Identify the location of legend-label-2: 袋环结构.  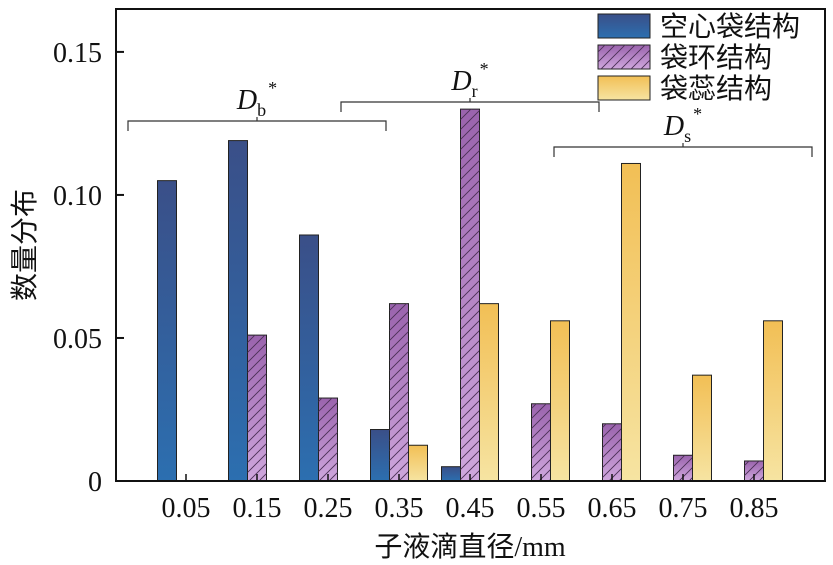
(716, 58).